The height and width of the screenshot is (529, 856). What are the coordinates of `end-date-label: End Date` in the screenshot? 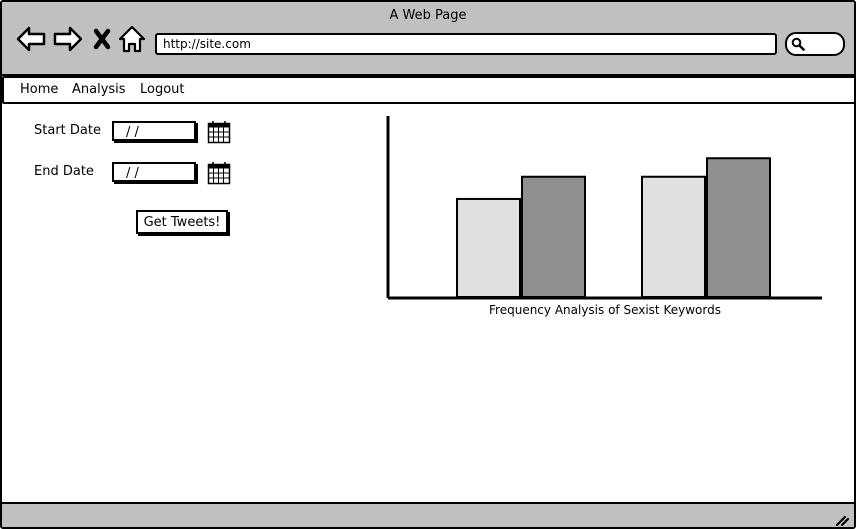 It's located at (64, 171).